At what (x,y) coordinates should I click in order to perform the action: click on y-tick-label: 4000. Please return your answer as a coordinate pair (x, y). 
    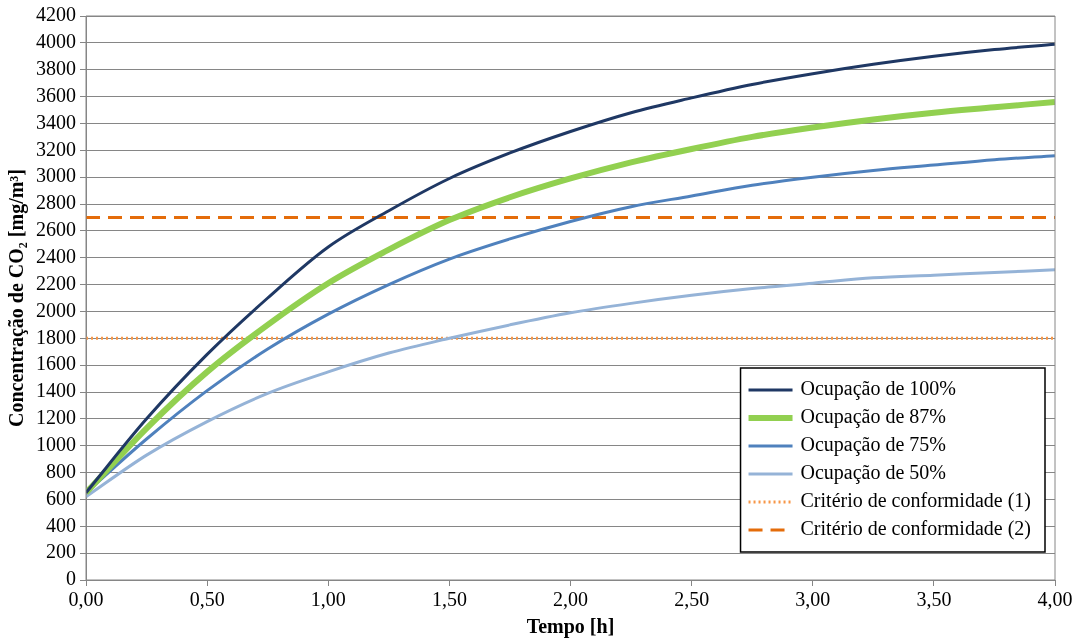
    Looking at the image, I should click on (56, 41).